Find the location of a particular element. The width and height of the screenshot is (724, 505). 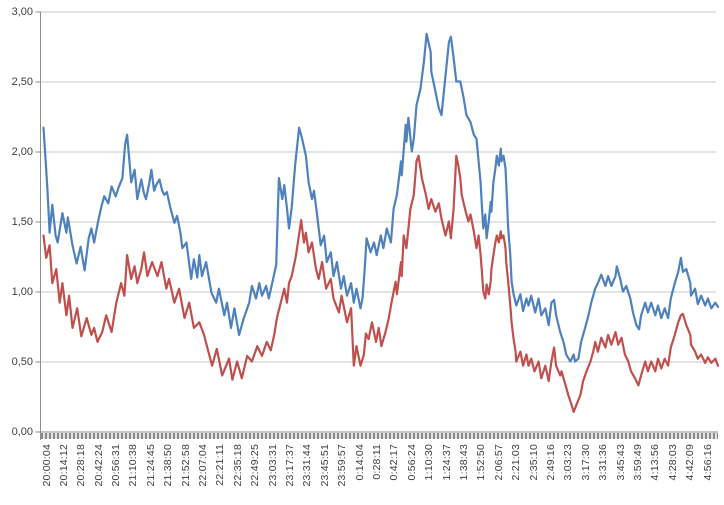

x-axis-label: 21:52:58 is located at coordinates (185, 465).